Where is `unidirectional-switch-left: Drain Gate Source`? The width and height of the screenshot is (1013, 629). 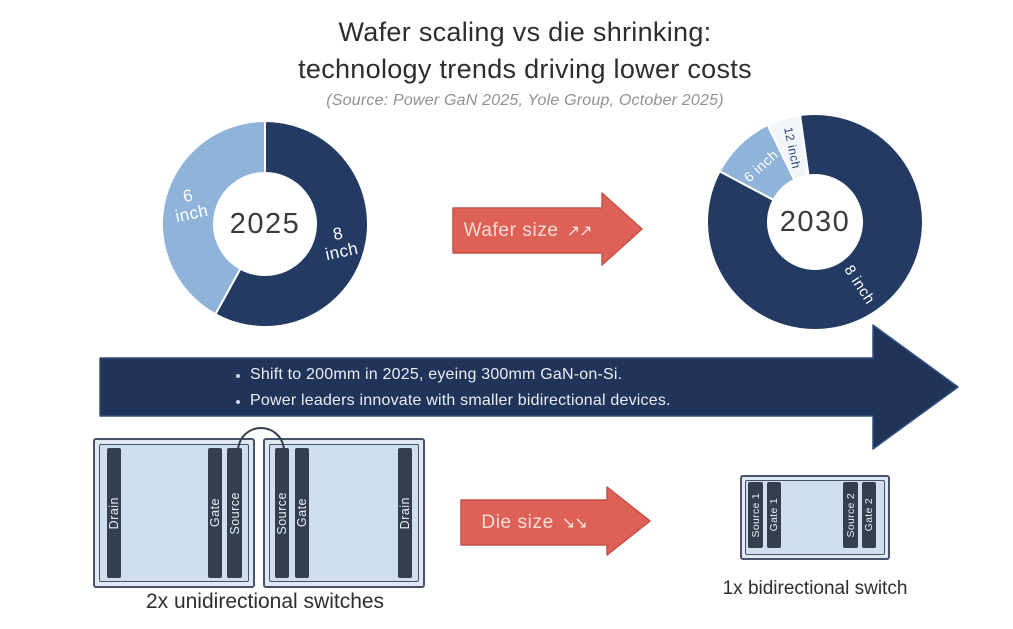
unidirectional-switch-left: Drain Gate Source is located at coordinates (174, 513).